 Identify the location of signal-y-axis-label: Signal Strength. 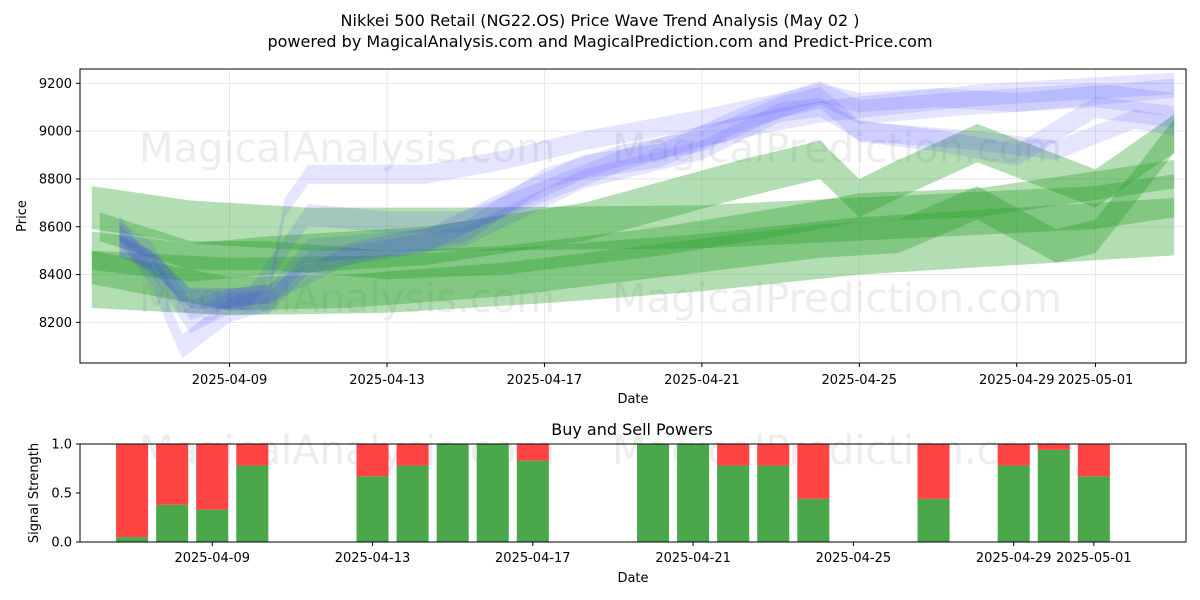
(34, 493).